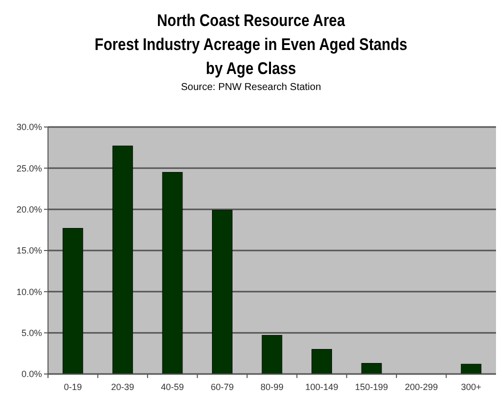  I want to click on y-tick-label: 0.0%, so click(31, 374).